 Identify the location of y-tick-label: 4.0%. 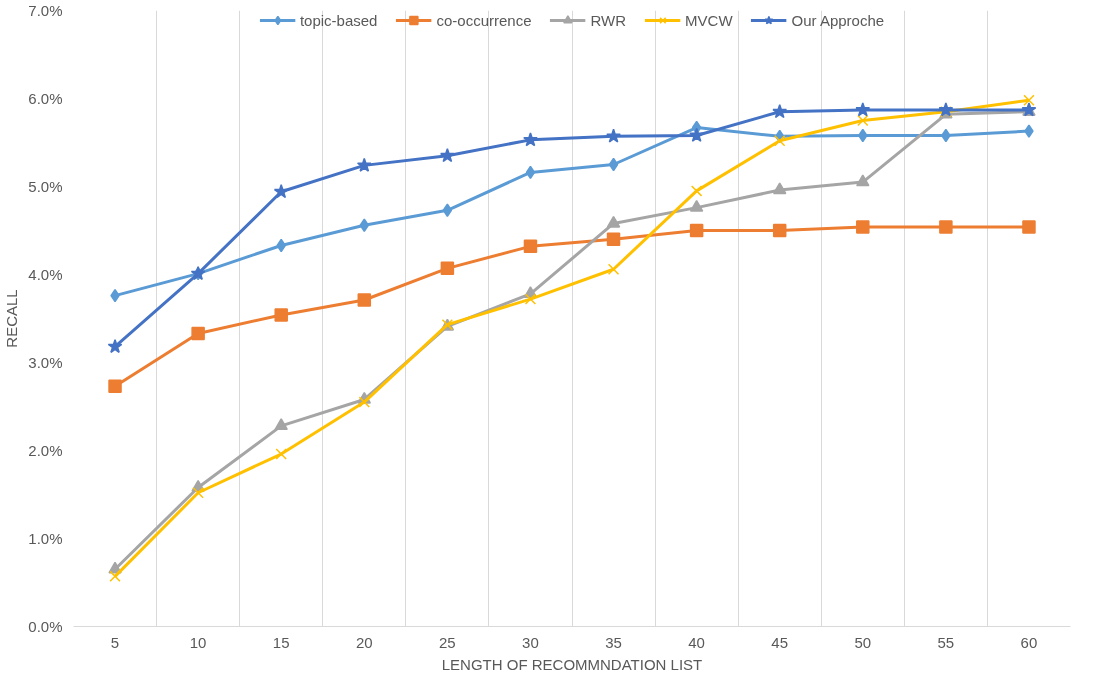
(45, 274).